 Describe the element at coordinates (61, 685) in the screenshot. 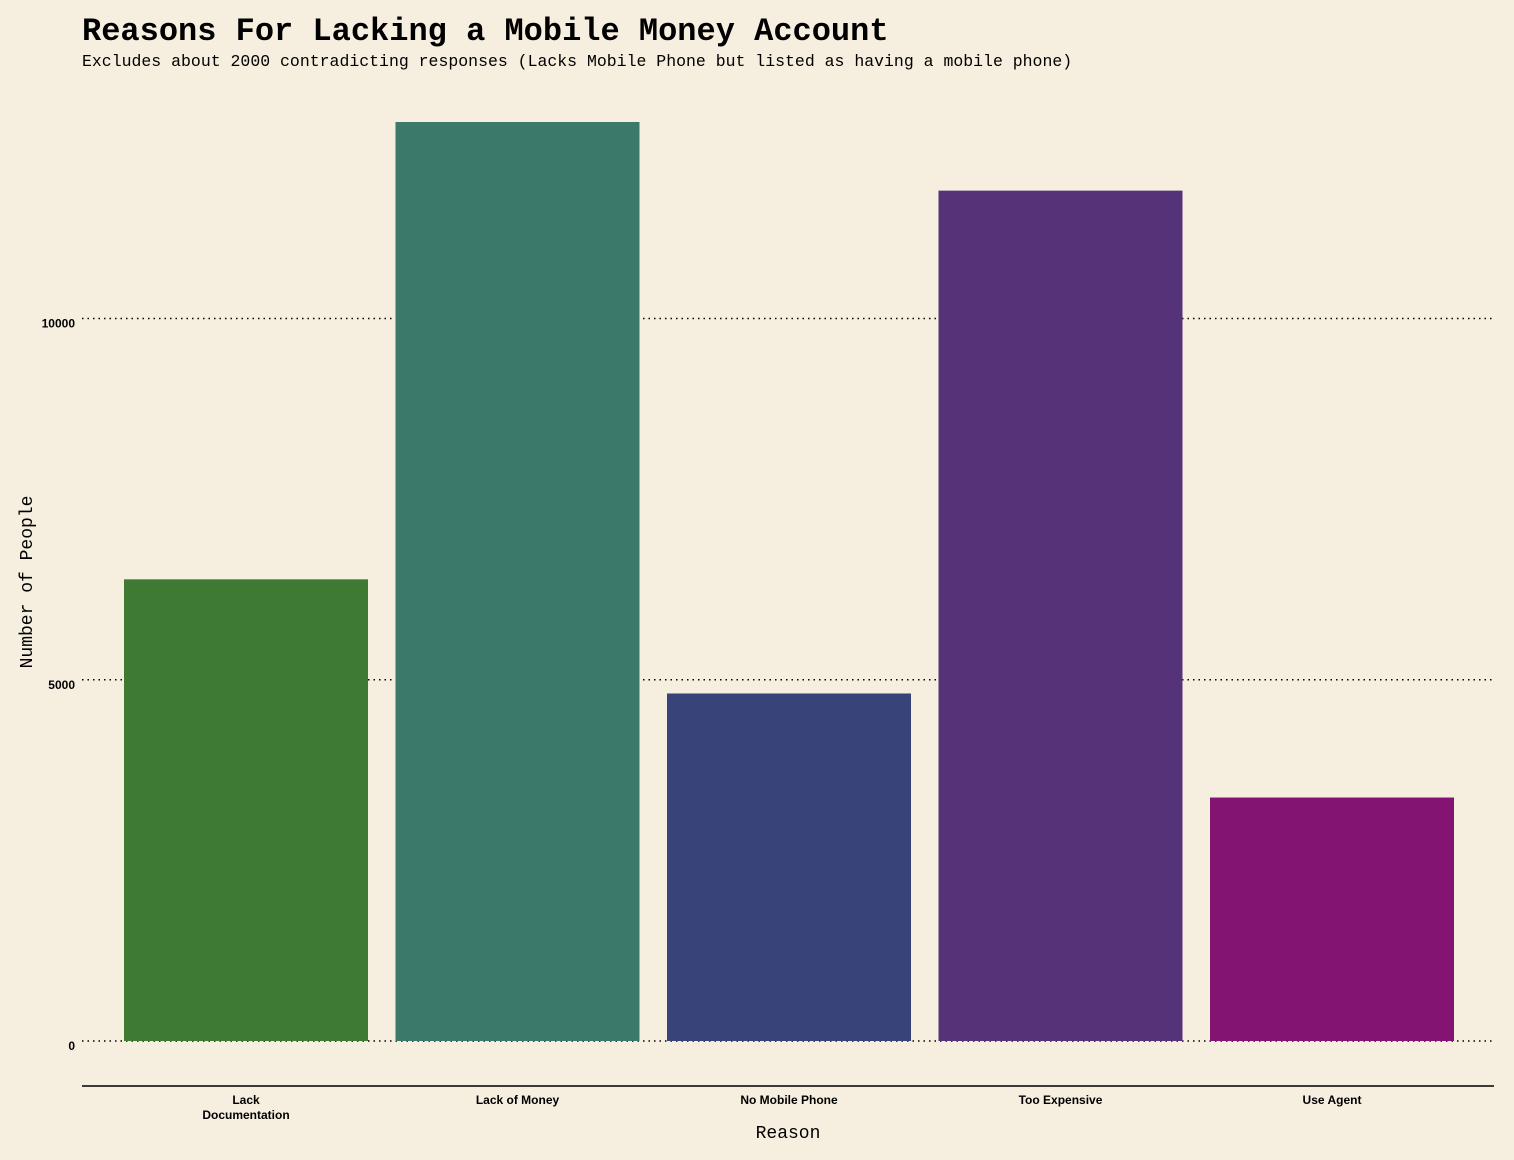

I see `y-tick-label-1: 5000` at that location.